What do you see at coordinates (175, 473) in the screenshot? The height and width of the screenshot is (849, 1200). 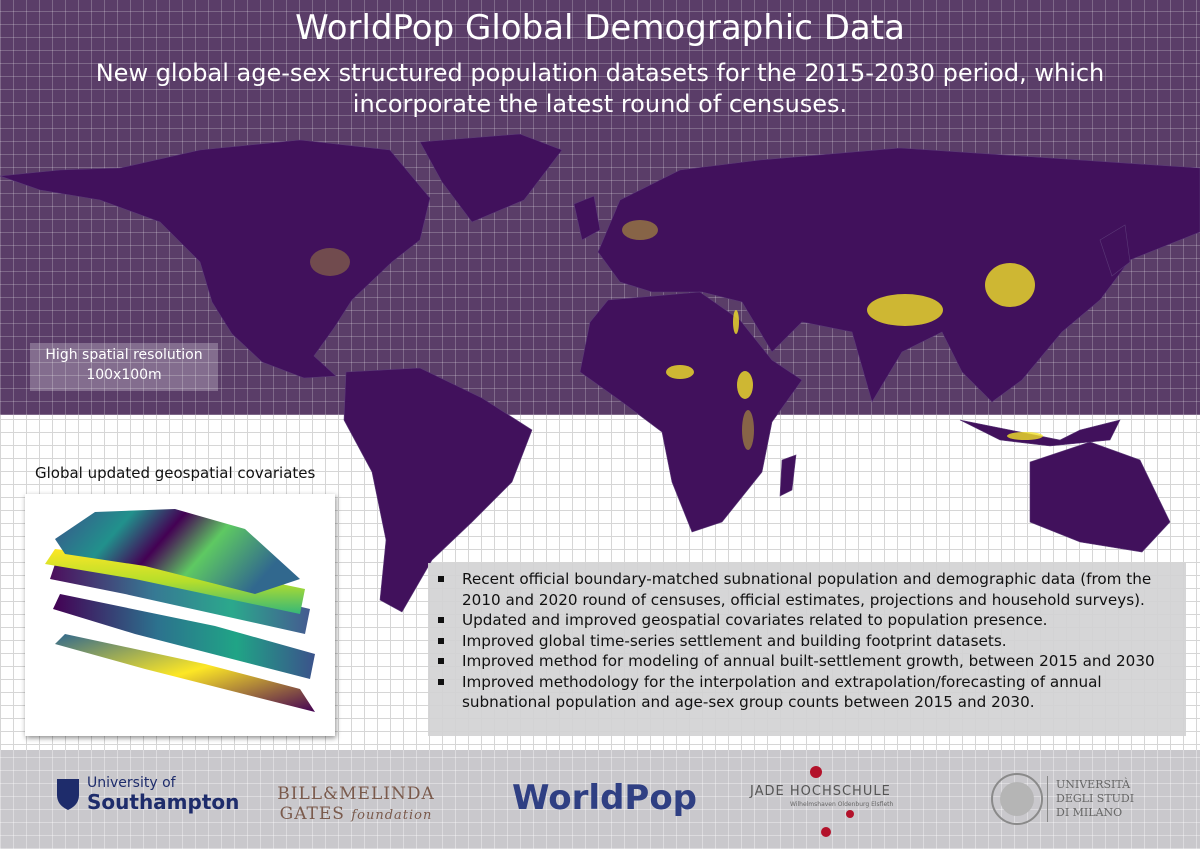 I see `covariates-title: Global updated geospatial covariates` at bounding box center [175, 473].